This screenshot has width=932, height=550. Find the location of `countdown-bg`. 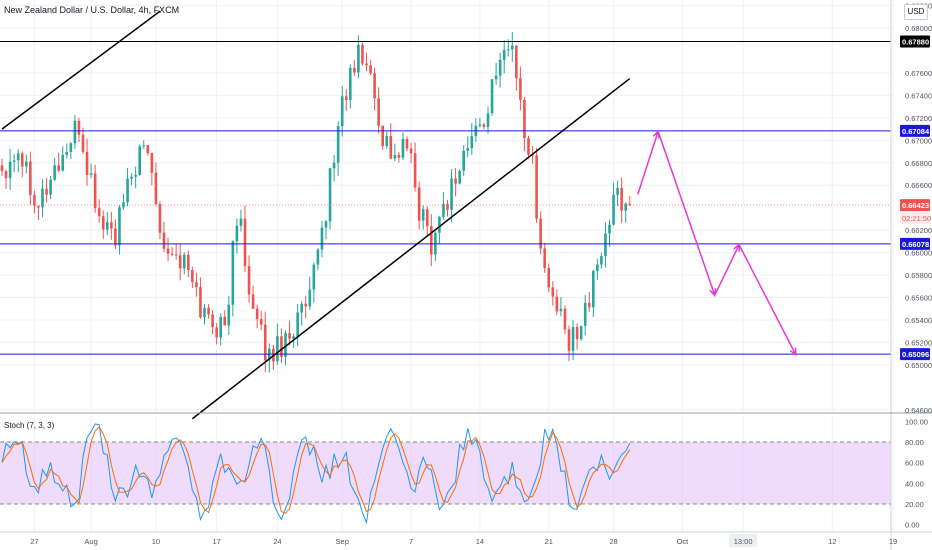

countdown-bg is located at coordinates (915, 218).